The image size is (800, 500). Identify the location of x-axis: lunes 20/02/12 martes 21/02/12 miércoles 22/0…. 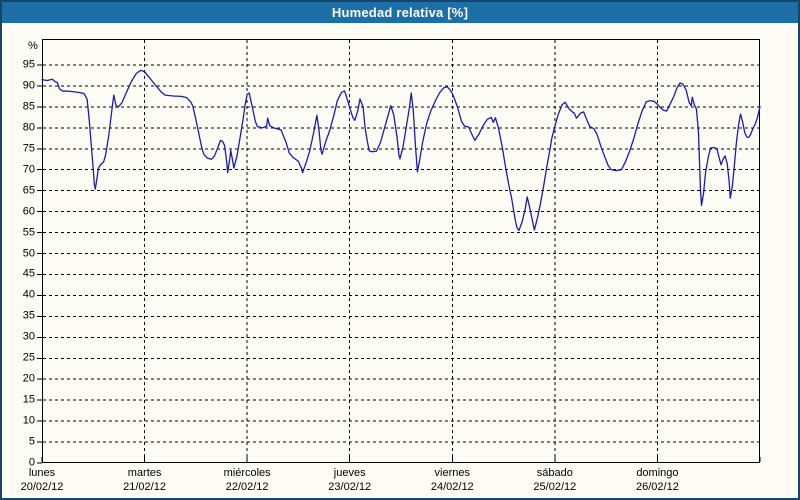
(400, 482).